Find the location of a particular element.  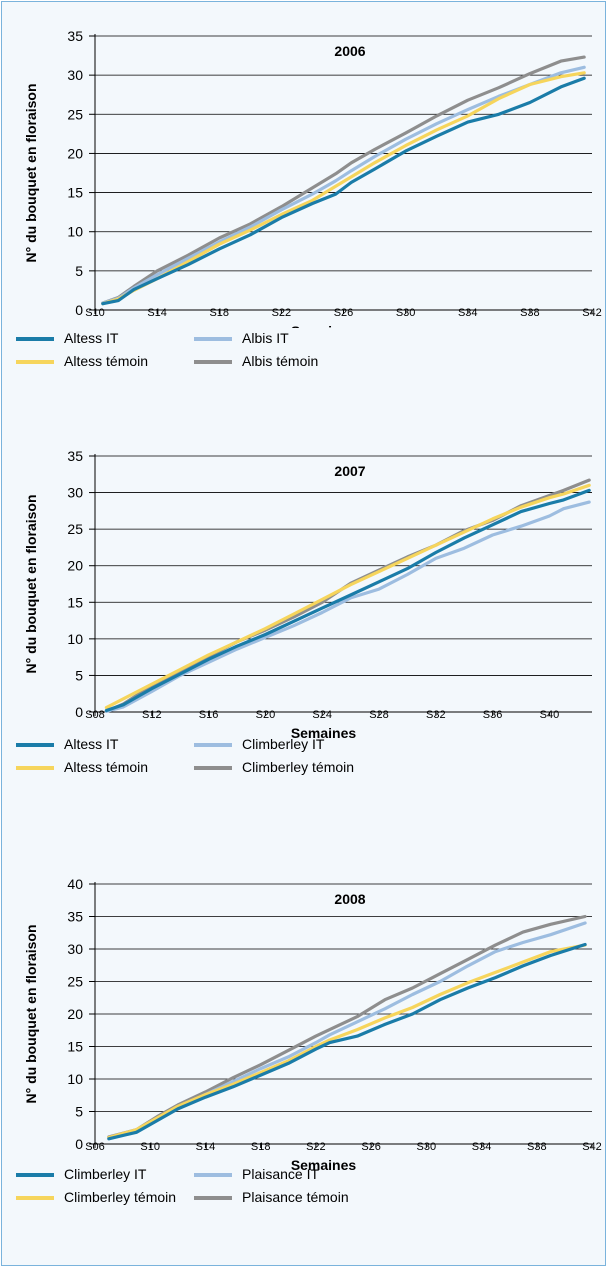

y-tick-label: 40 is located at coordinates (75, 884).